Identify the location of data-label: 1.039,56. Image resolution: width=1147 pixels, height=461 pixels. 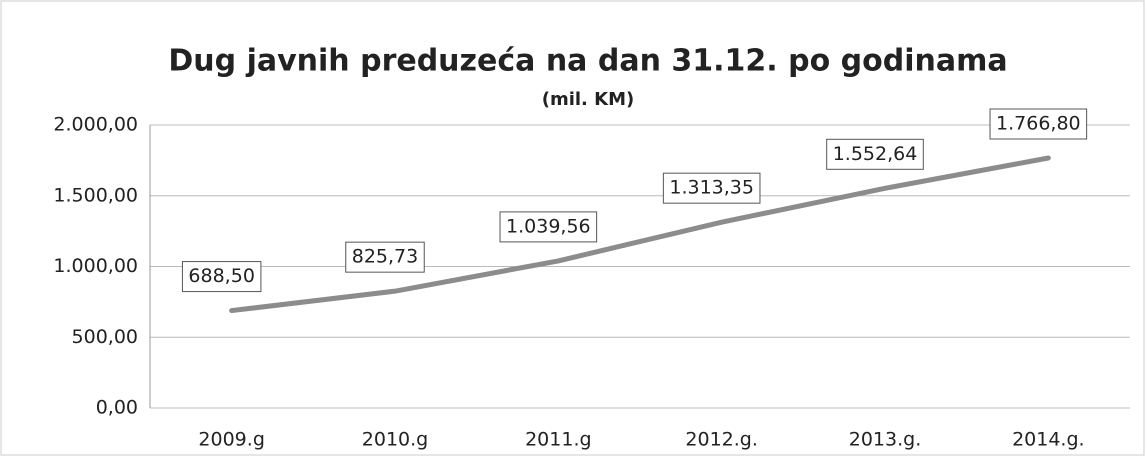
(548, 226).